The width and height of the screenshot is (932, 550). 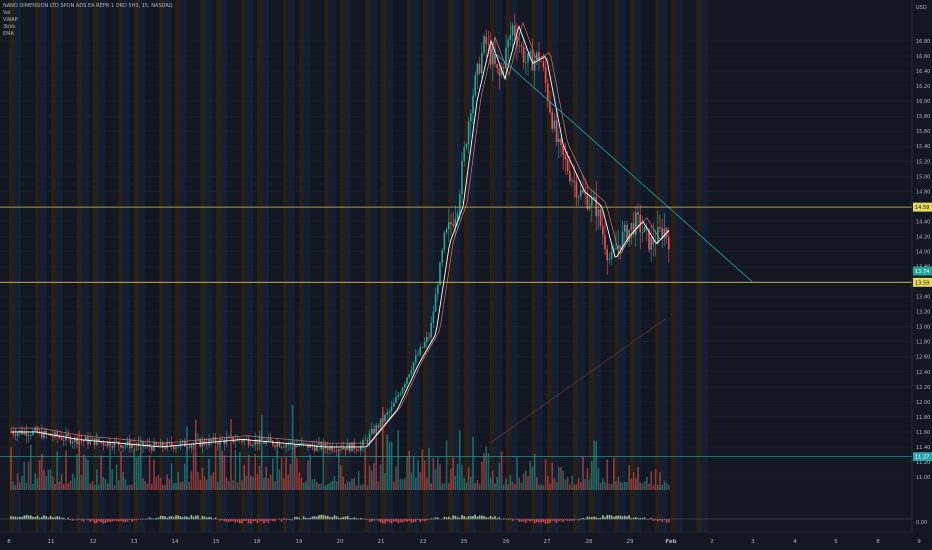 What do you see at coordinates (923, 388) in the screenshot?
I see `price-tick-23: 12.20` at bounding box center [923, 388].